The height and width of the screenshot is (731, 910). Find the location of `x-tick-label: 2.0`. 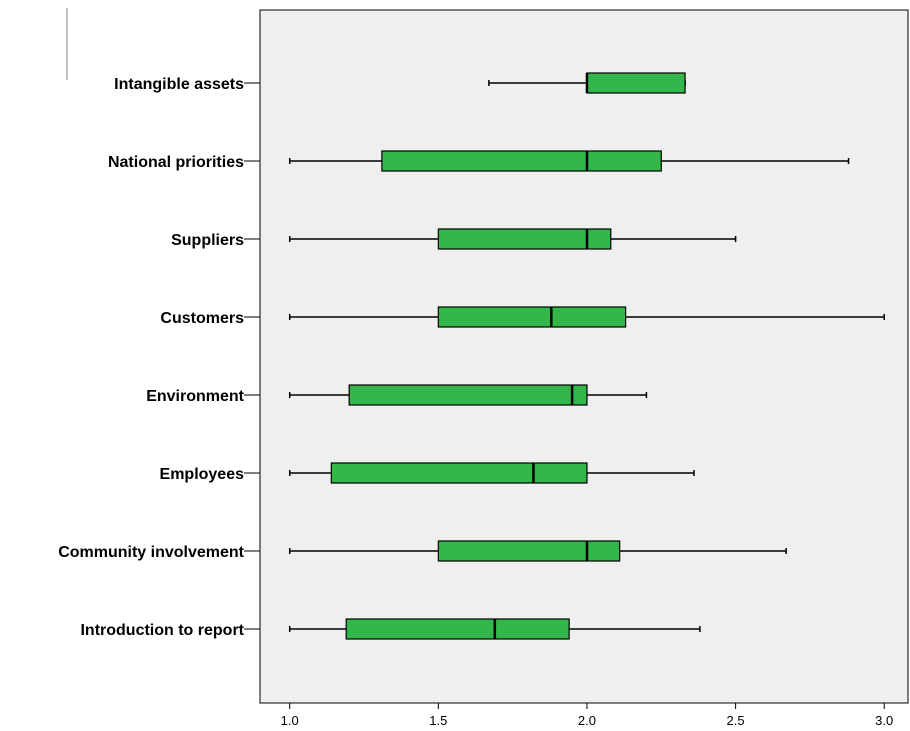

x-tick-label: 2.0 is located at coordinates (587, 720).